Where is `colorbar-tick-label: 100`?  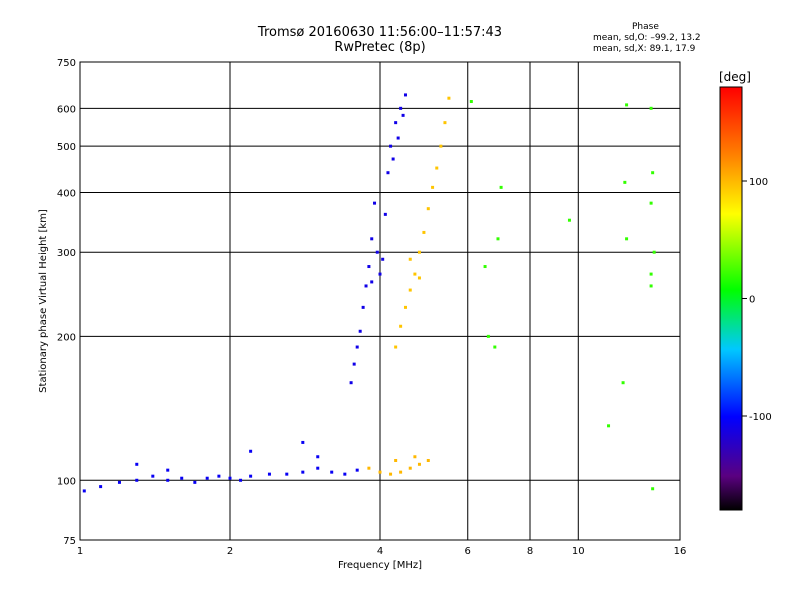
colorbar-tick-label: 100 is located at coordinates (758, 182).